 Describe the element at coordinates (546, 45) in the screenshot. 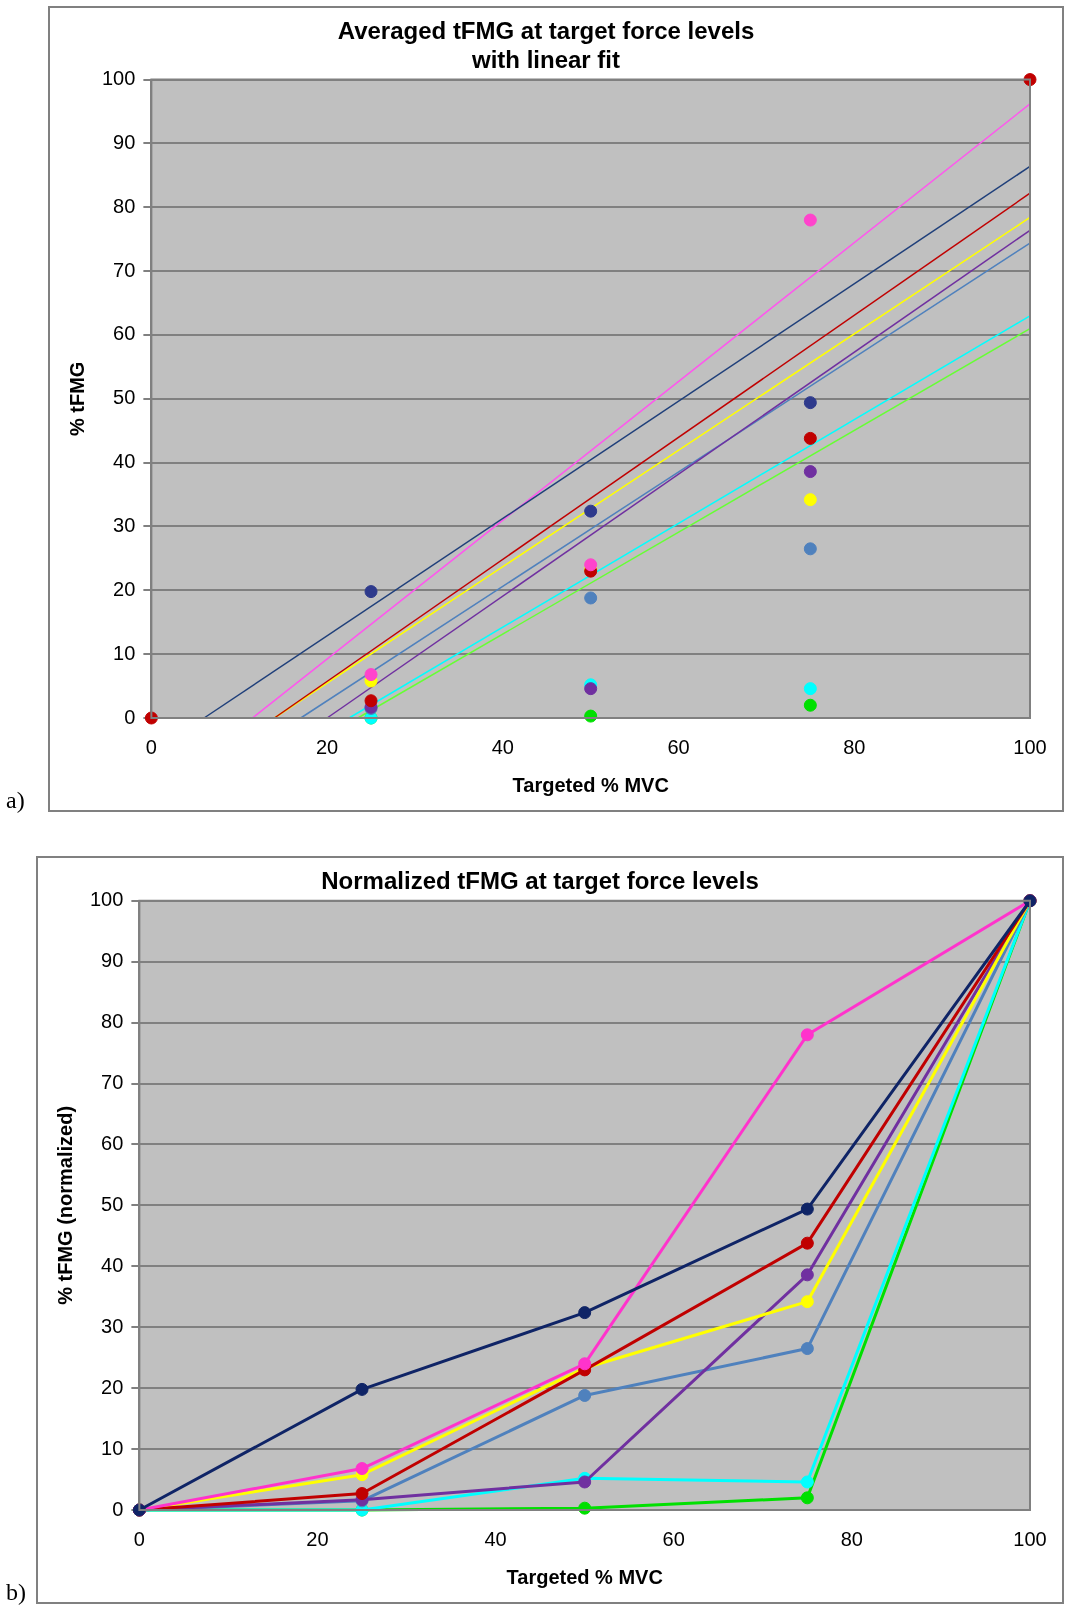

I see `chart-title: Averaged tFMG at target force levels with linear fit` at that location.